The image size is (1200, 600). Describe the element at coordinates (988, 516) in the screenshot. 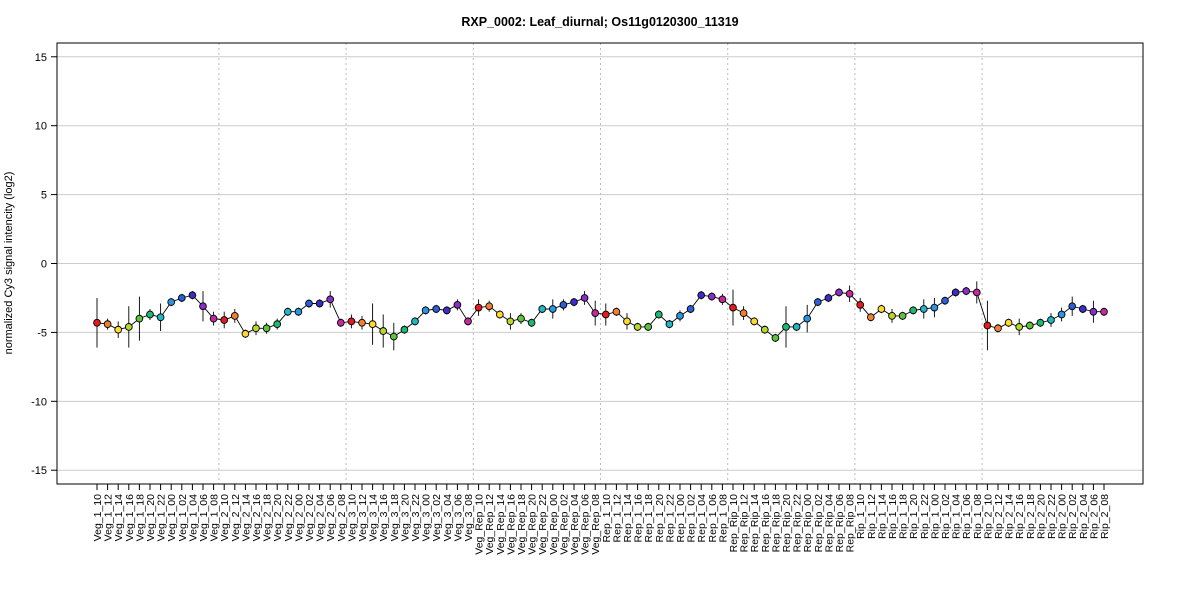

I see `x-tick-label: Rip_2_10` at that location.